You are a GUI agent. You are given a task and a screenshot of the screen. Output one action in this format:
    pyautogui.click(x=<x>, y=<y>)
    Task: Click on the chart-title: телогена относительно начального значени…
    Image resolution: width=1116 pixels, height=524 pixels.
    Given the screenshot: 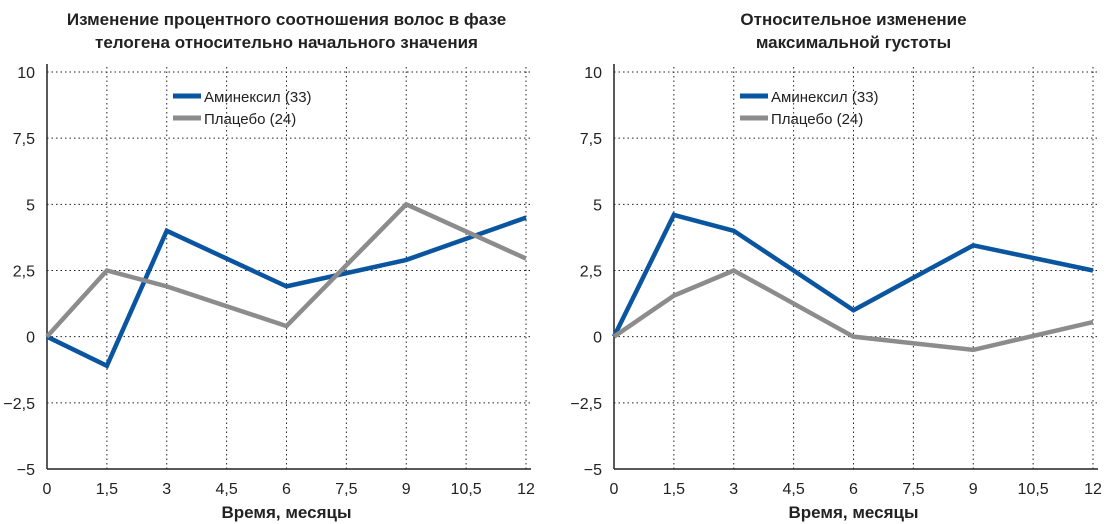 What is the action you would take?
    pyautogui.click(x=286, y=42)
    